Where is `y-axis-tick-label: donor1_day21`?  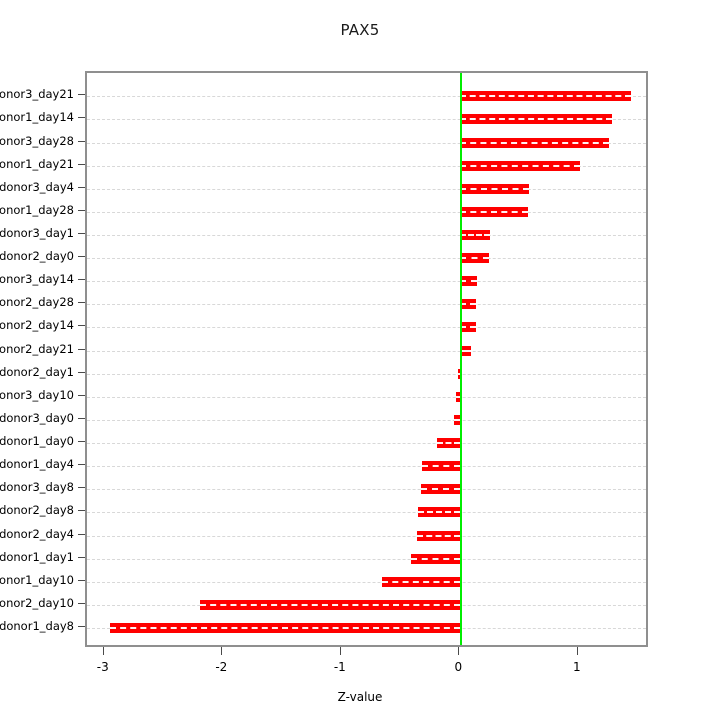
y-axis-tick-label: donor1_day21 is located at coordinates (37, 163).